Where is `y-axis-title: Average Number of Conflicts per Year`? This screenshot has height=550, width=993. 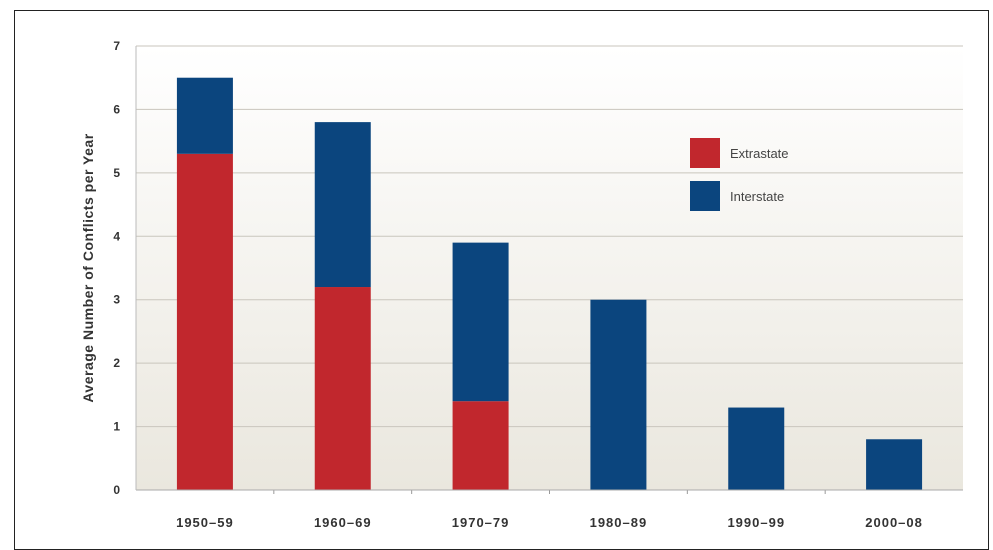 y-axis-title: Average Number of Conflicts per Year is located at coordinates (88, 267).